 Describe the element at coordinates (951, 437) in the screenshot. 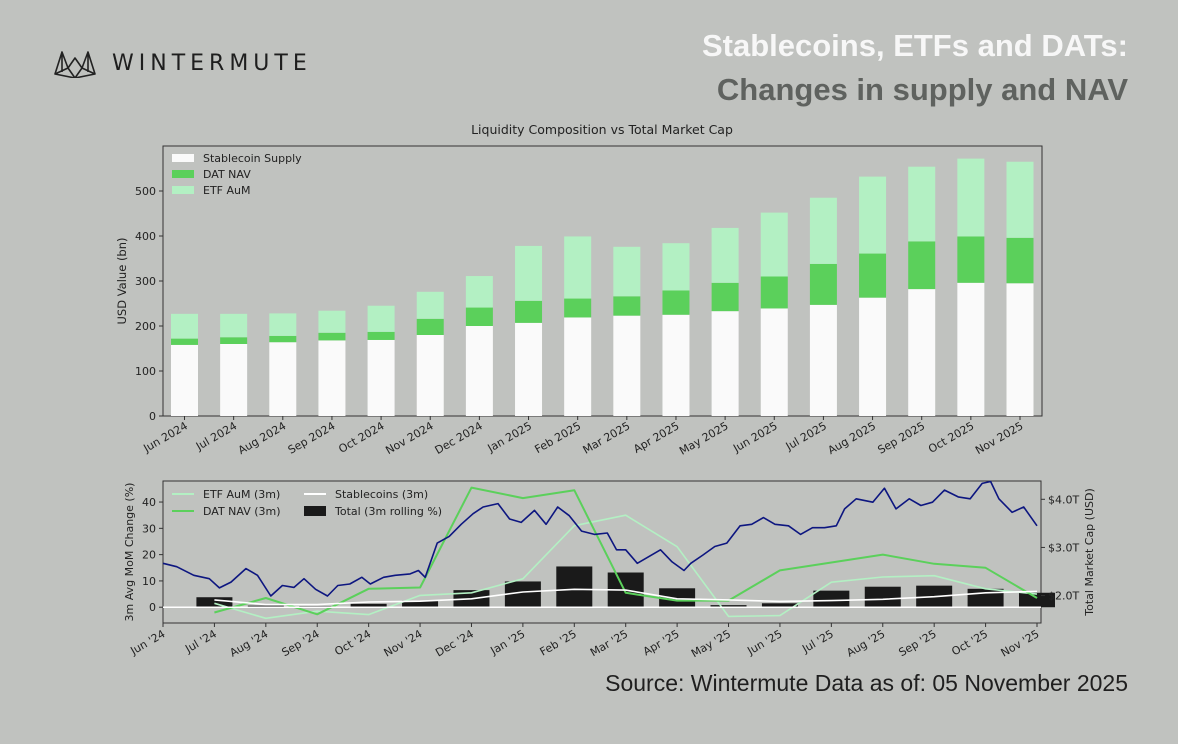

I see `x-tick-label: Oct 2025` at that location.